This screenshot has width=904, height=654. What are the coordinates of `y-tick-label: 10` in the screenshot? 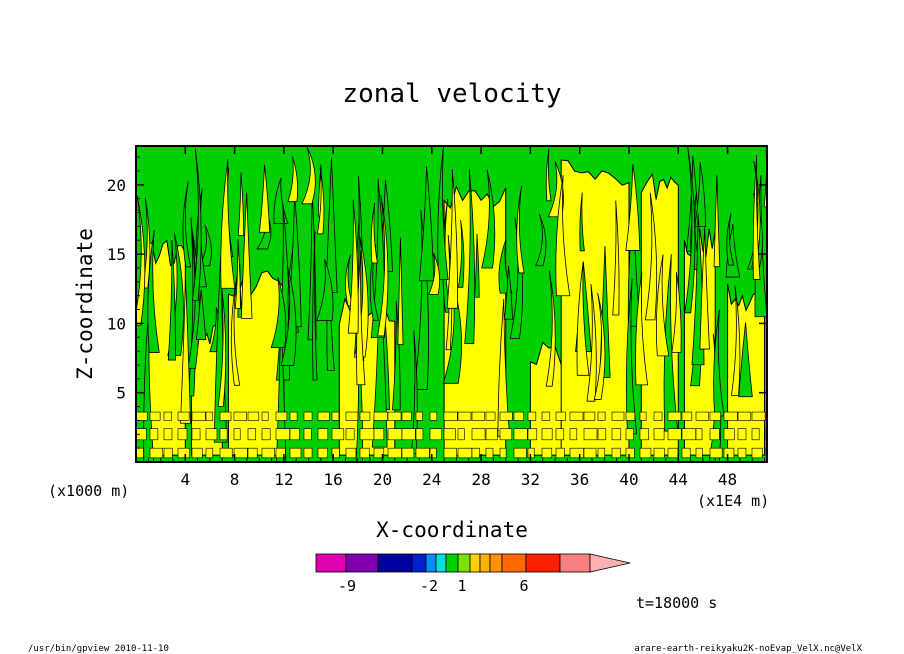 It's located at (116, 323).